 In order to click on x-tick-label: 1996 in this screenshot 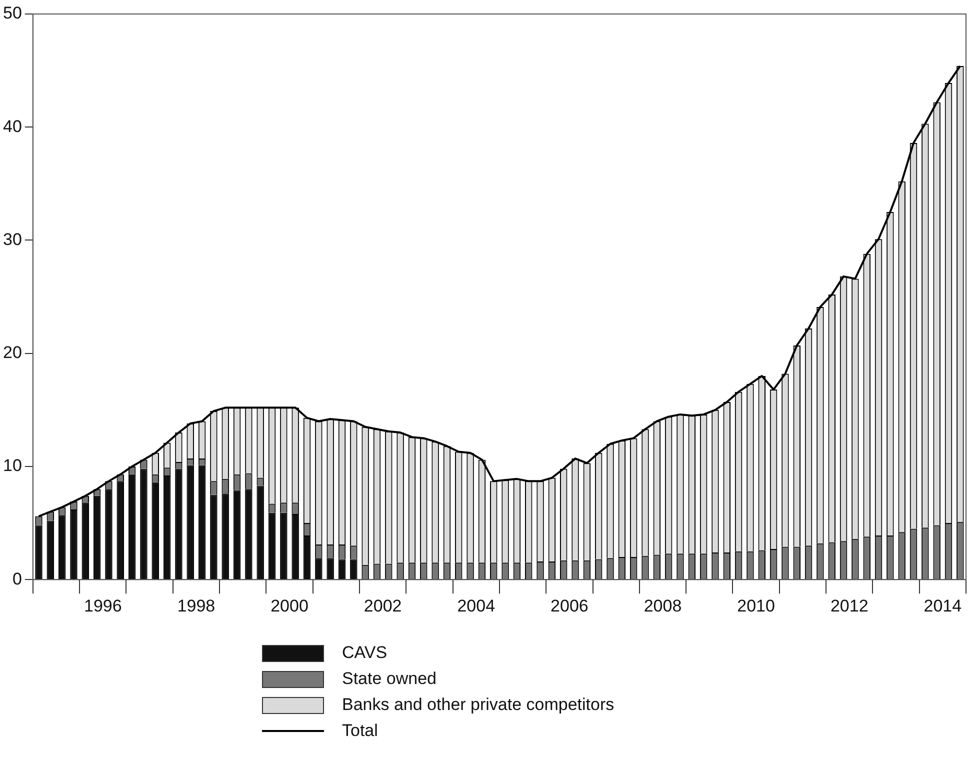, I will do `click(103, 606)`.